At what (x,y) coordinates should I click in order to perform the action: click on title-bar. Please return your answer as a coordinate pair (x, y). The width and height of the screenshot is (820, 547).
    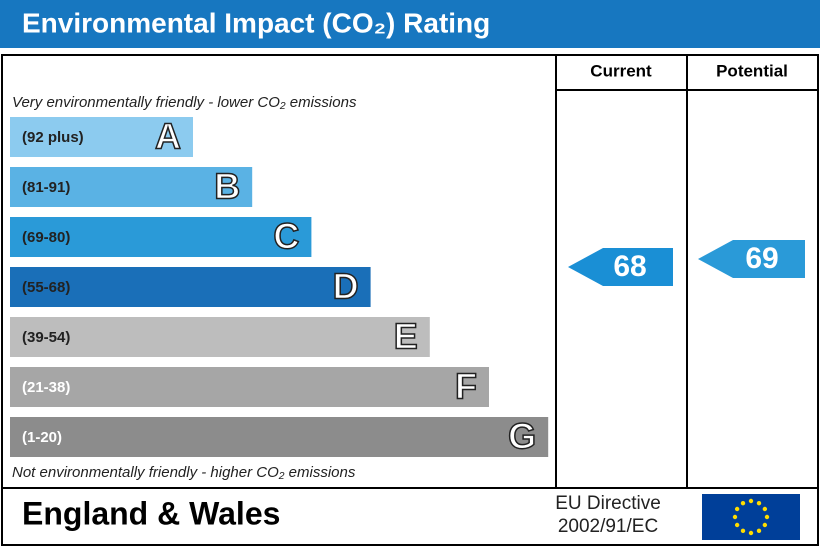
    Looking at the image, I should click on (410, 24).